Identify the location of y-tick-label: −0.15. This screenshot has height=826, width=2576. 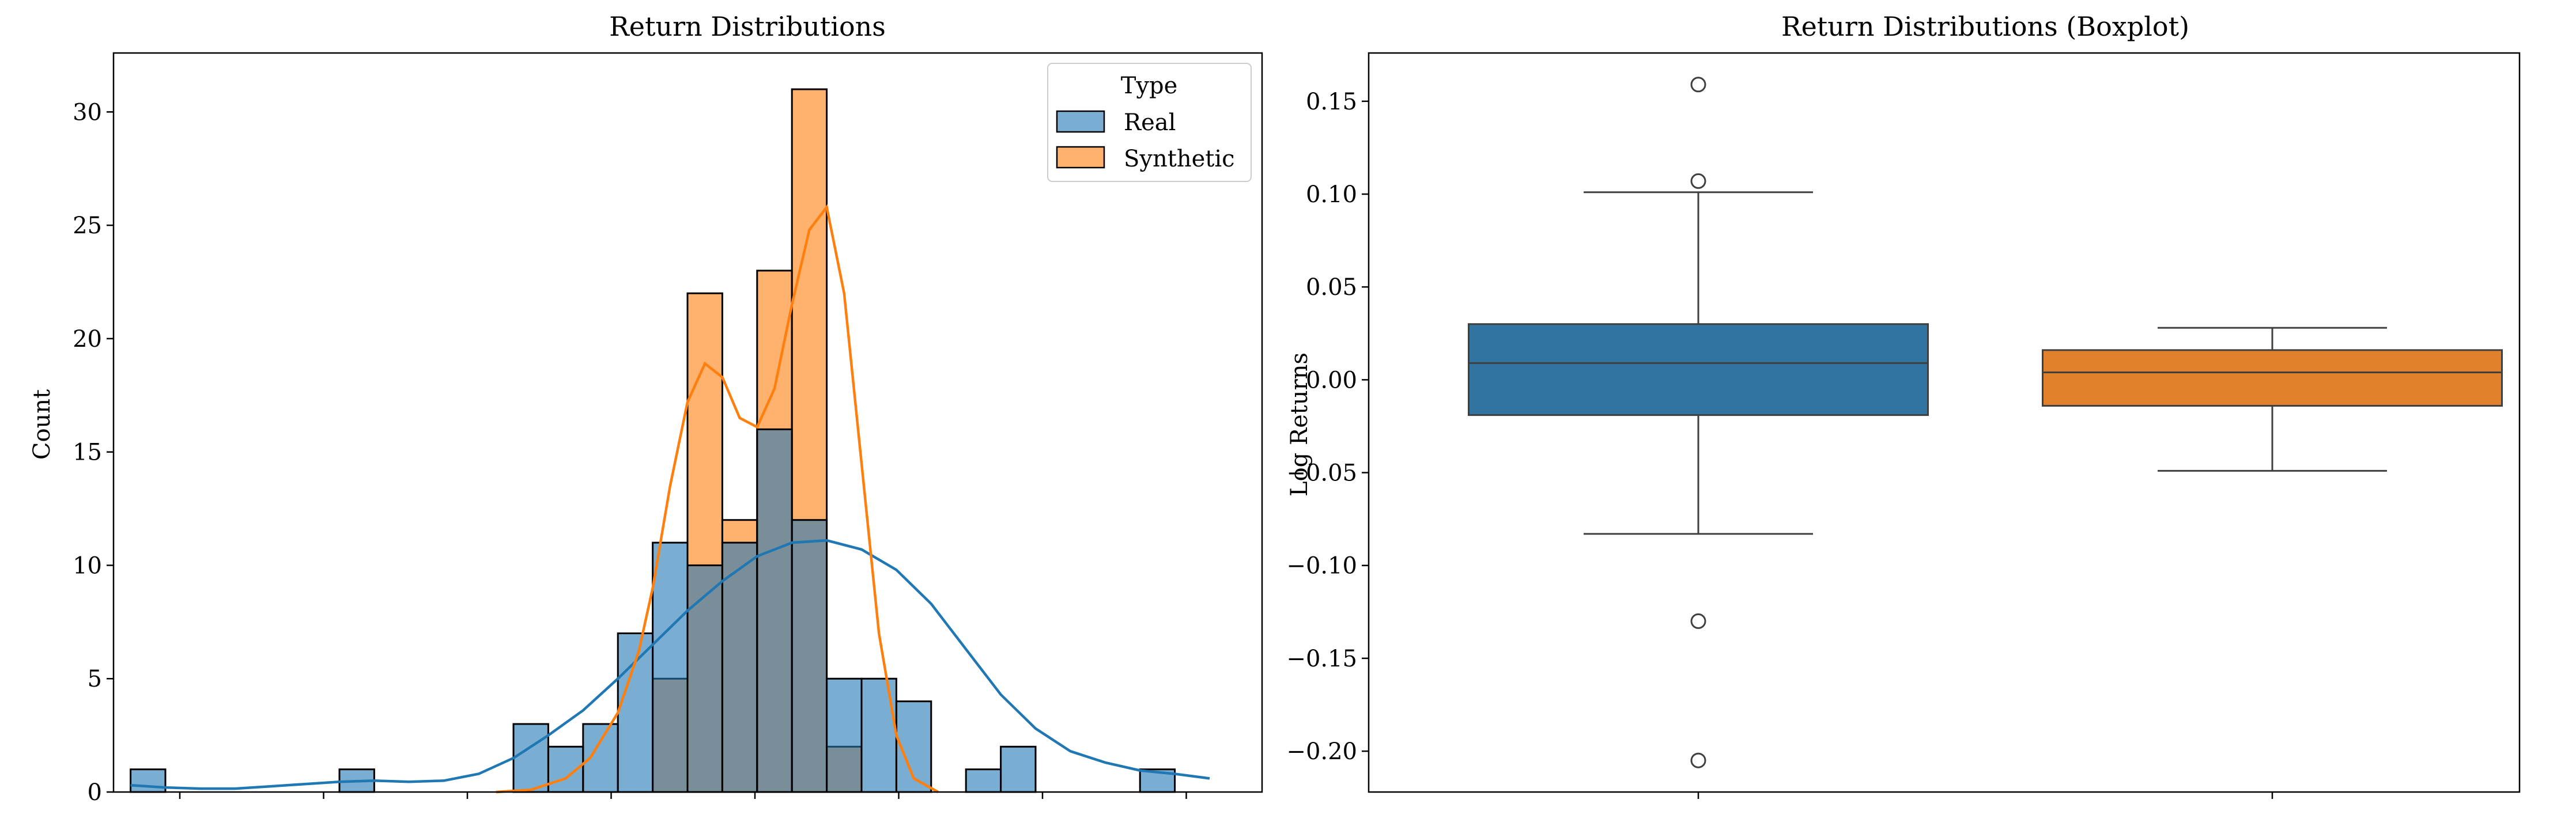
(1322, 659).